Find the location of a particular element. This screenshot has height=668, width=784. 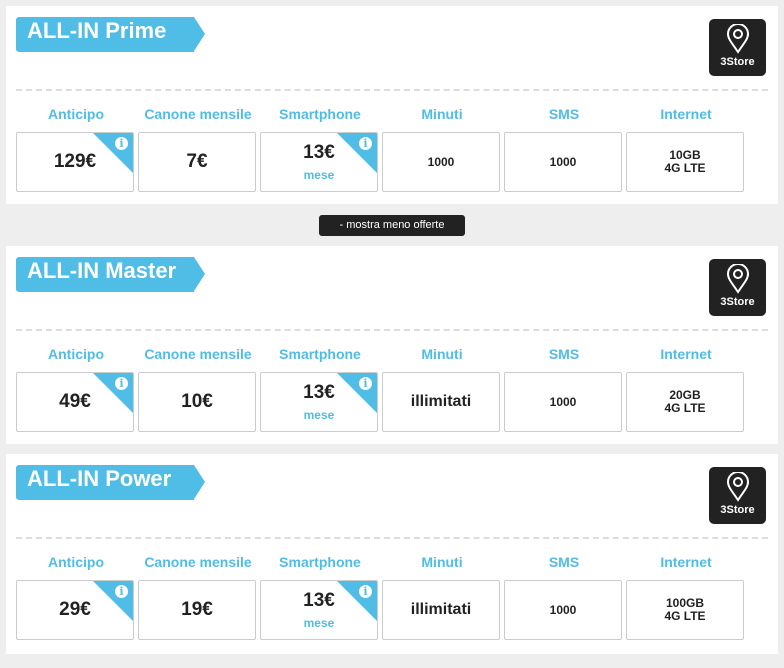

anticipo-value: 129€ is located at coordinates (75, 161).